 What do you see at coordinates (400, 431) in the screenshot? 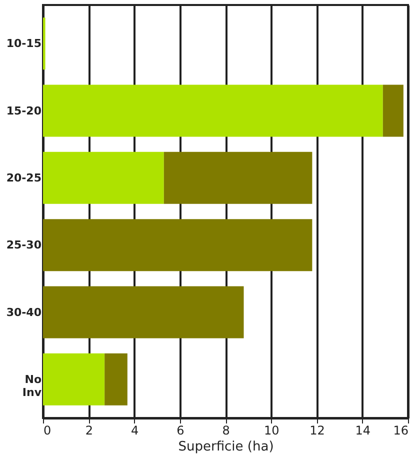
I see `x-tick-label: 16` at bounding box center [400, 431].